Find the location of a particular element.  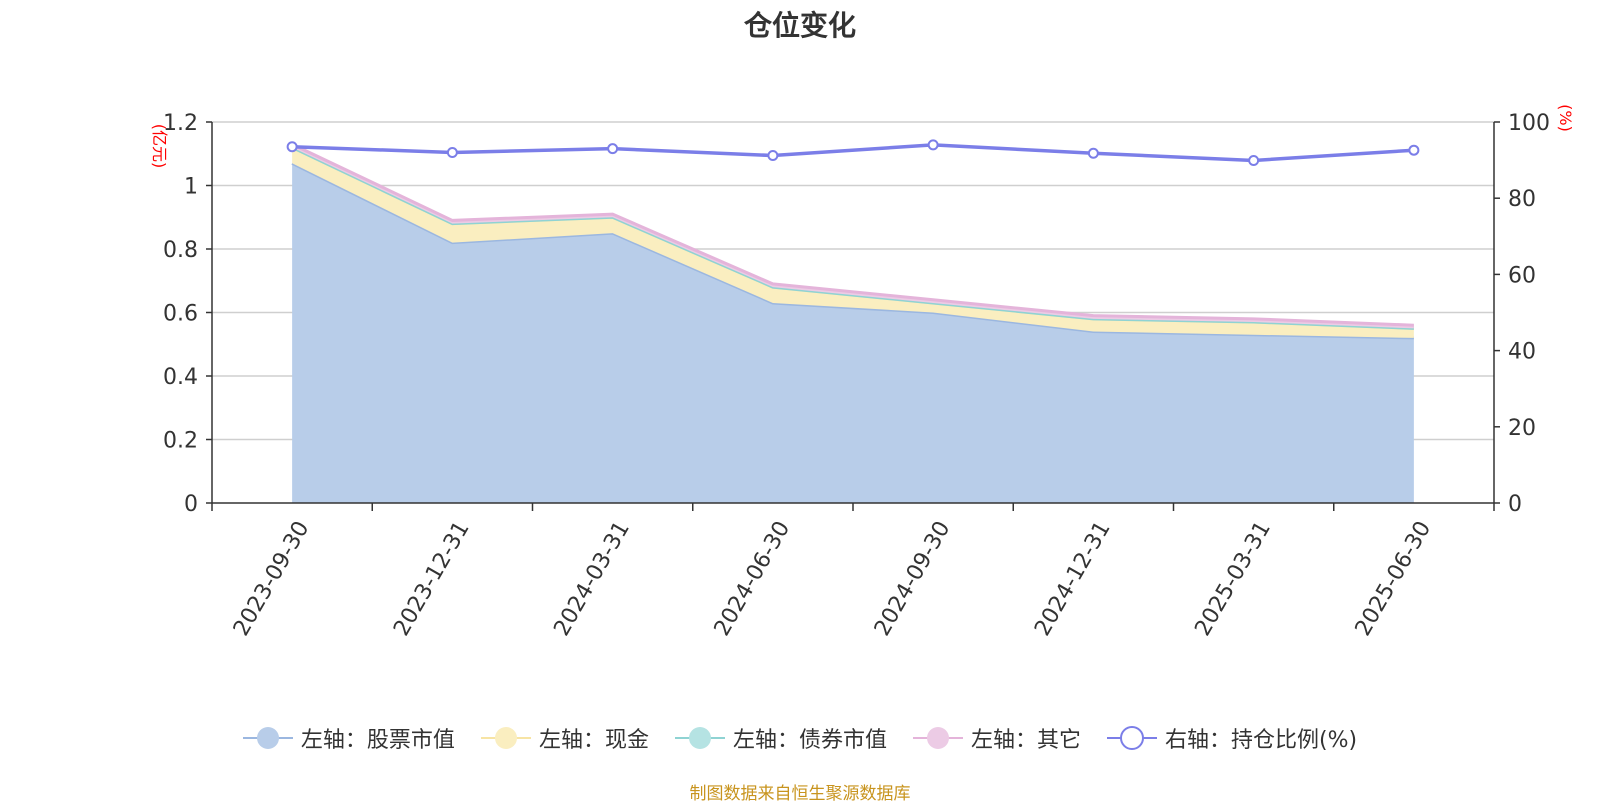

legend-label: 左轴：股票市值 is located at coordinates (377, 740).